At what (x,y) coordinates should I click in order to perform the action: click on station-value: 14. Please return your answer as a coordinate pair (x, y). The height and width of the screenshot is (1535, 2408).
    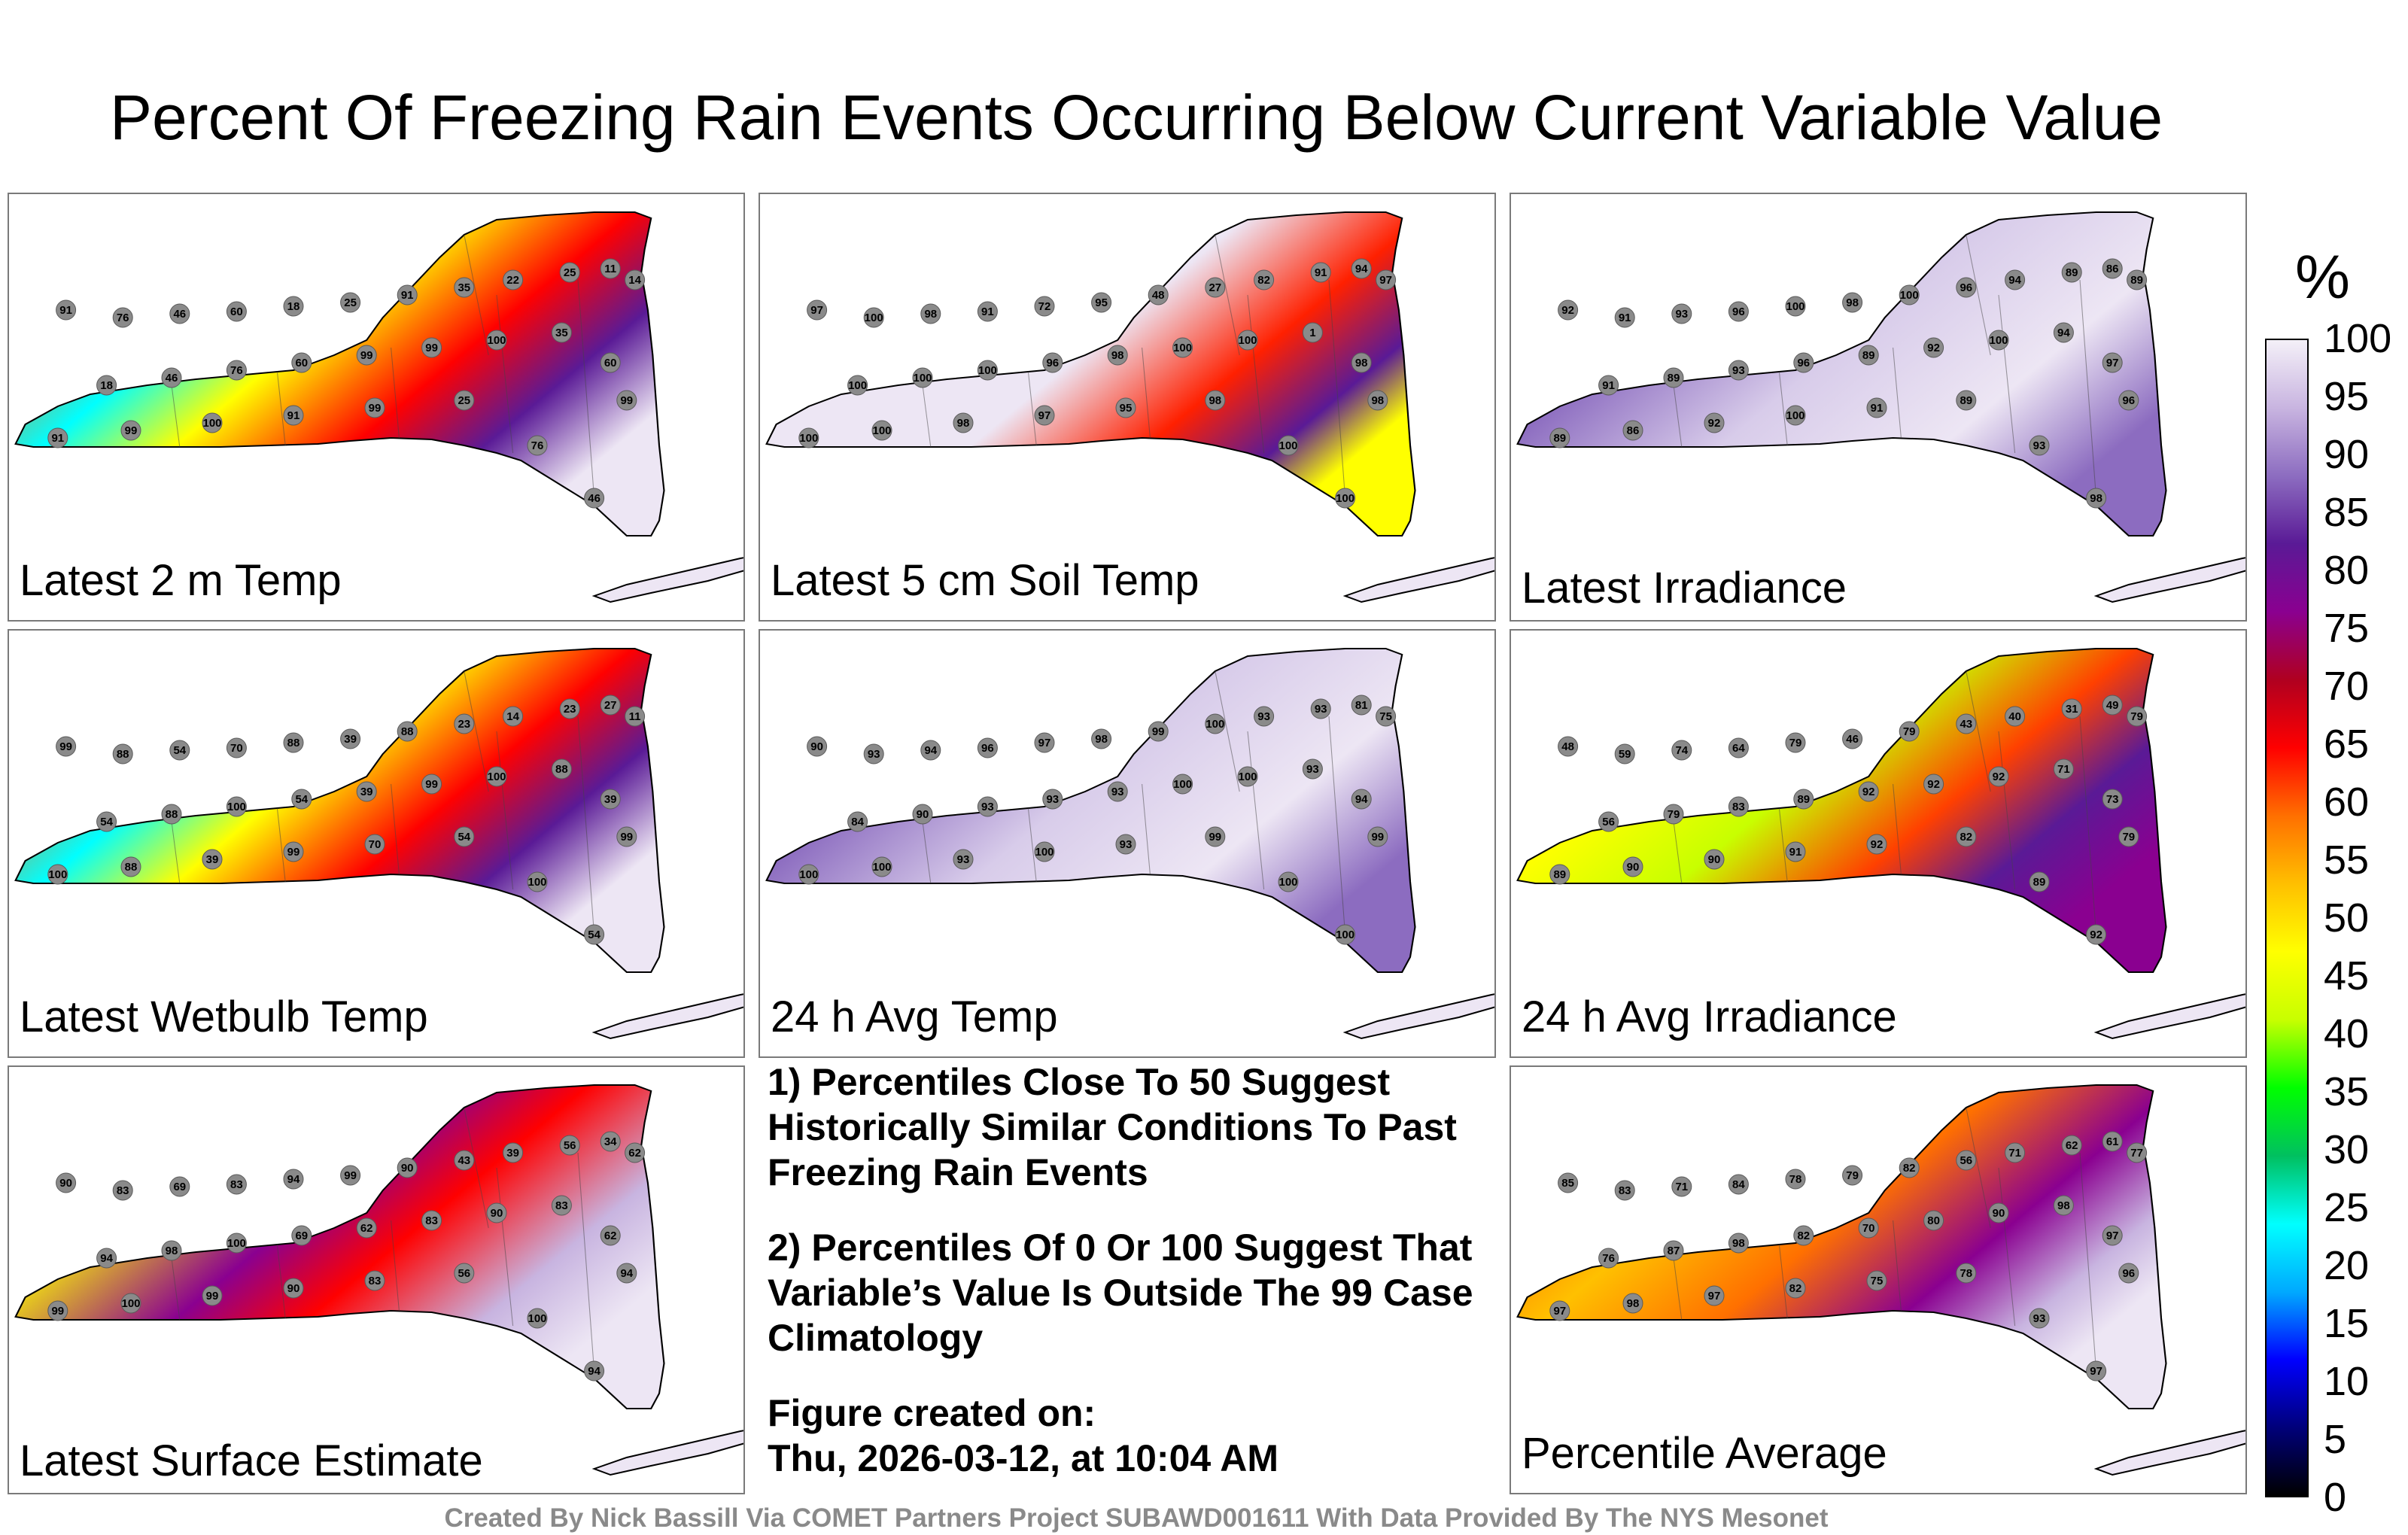
    Looking at the image, I should click on (634, 280).